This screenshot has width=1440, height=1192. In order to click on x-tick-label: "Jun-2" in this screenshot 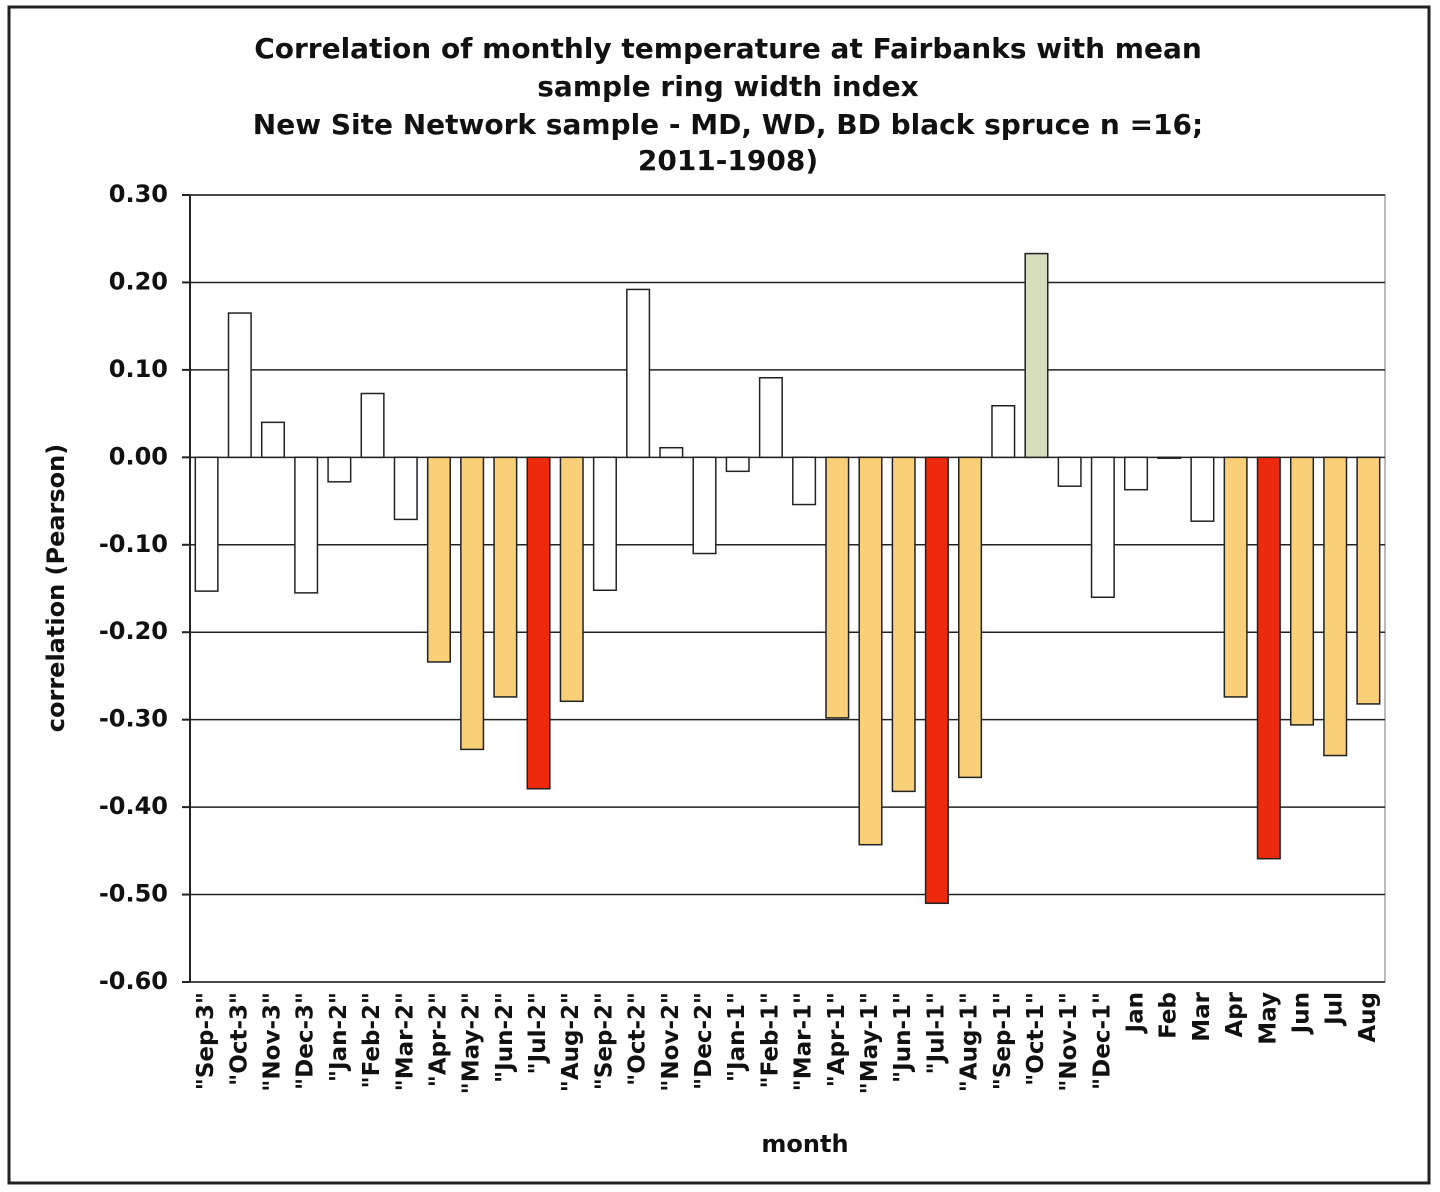, I will do `click(505, 1037)`.